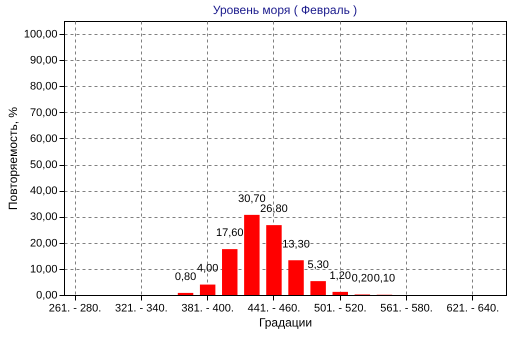  What do you see at coordinates (141, 308) in the screenshot?
I see `x-tick-label: 321. - 340.` at bounding box center [141, 308].